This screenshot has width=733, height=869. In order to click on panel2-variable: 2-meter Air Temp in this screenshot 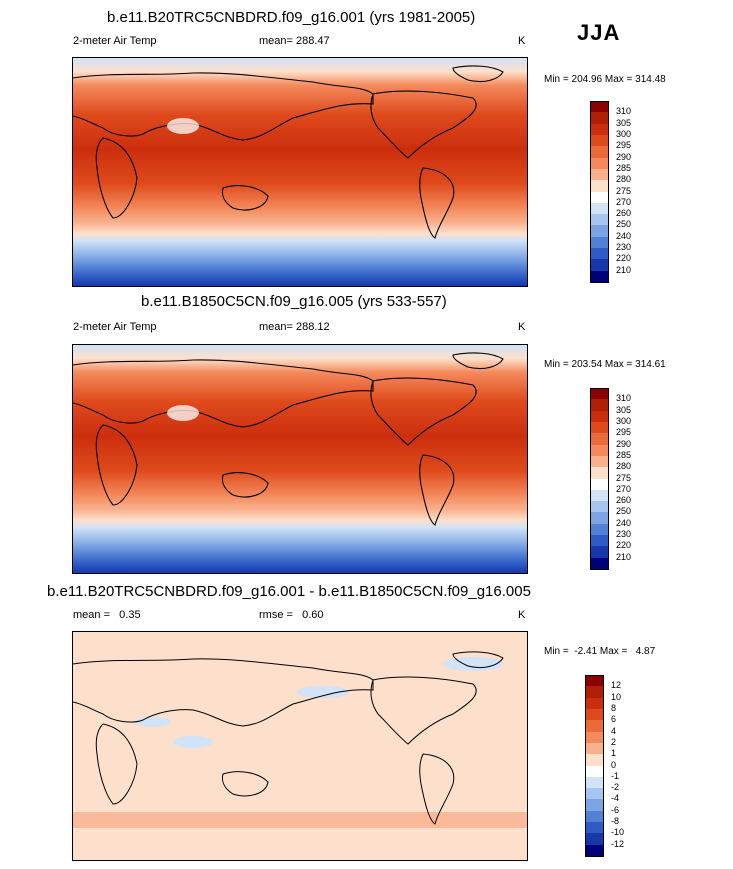, I will do `click(115, 327)`.